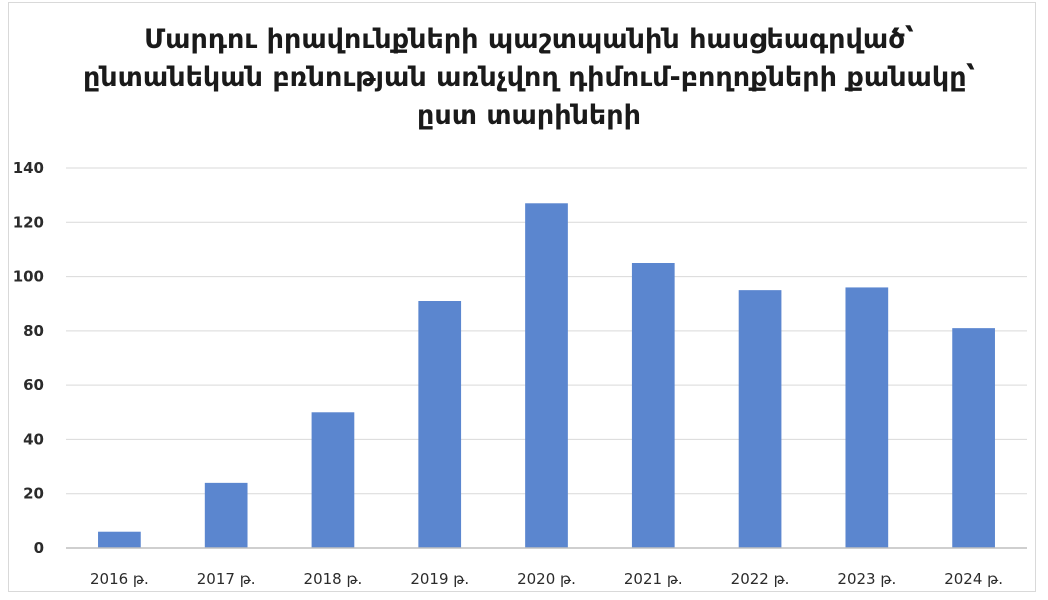 This screenshot has height=600, width=1048. What do you see at coordinates (973, 438) in the screenshot?
I see `bar-2024-թ.` at bounding box center [973, 438].